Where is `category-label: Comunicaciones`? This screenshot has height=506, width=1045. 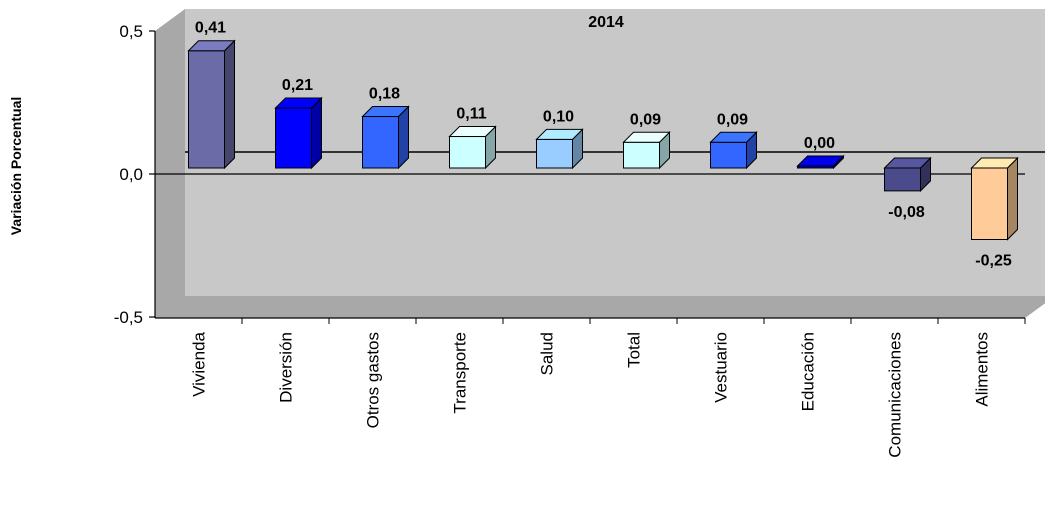
category-label: Comunicaciones is located at coordinates (895, 395).